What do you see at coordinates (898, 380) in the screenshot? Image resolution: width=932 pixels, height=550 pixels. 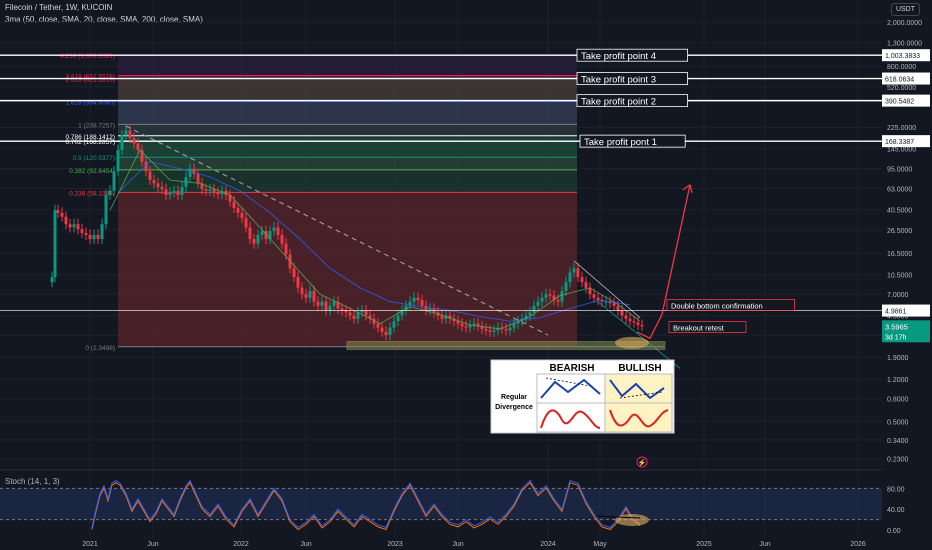 I see `price-tick-label: 1.2000` at bounding box center [898, 380].